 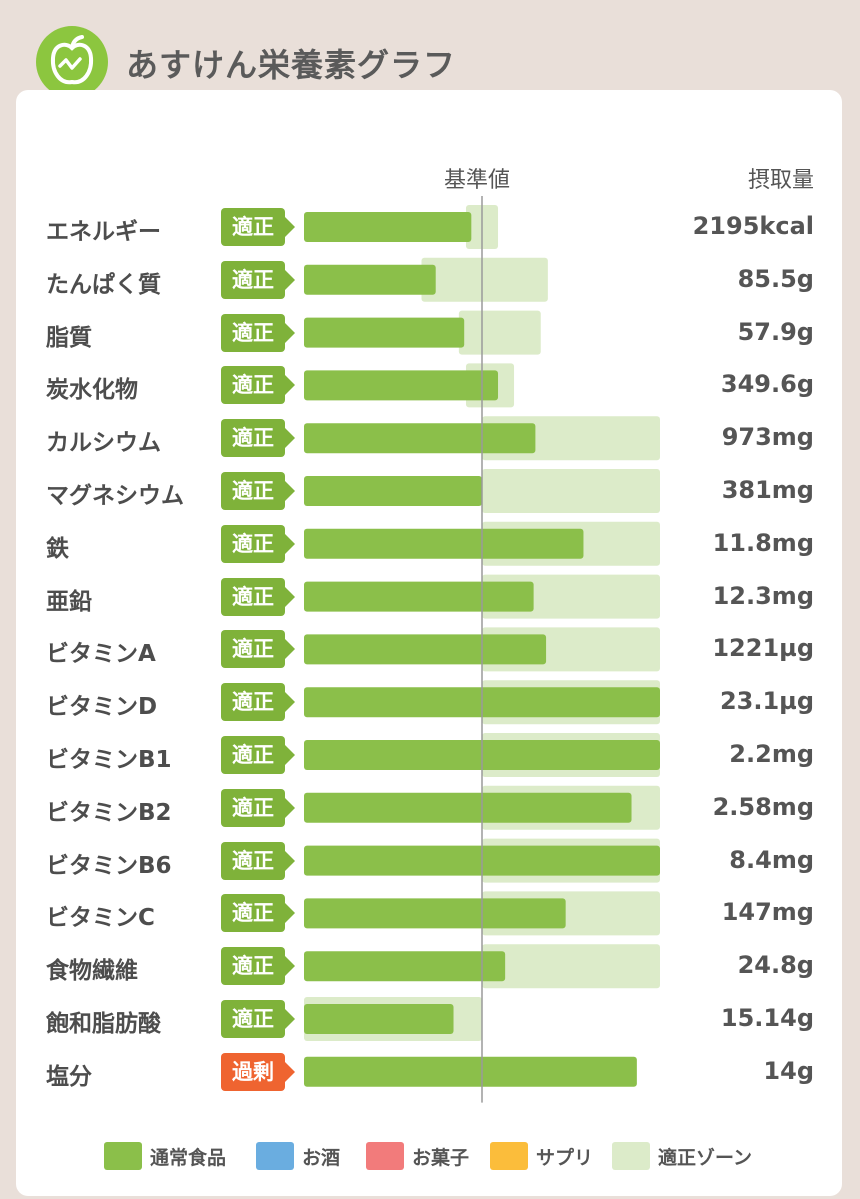 What do you see at coordinates (441, 1158) in the screenshot?
I see `legend-label: お菓子` at bounding box center [441, 1158].